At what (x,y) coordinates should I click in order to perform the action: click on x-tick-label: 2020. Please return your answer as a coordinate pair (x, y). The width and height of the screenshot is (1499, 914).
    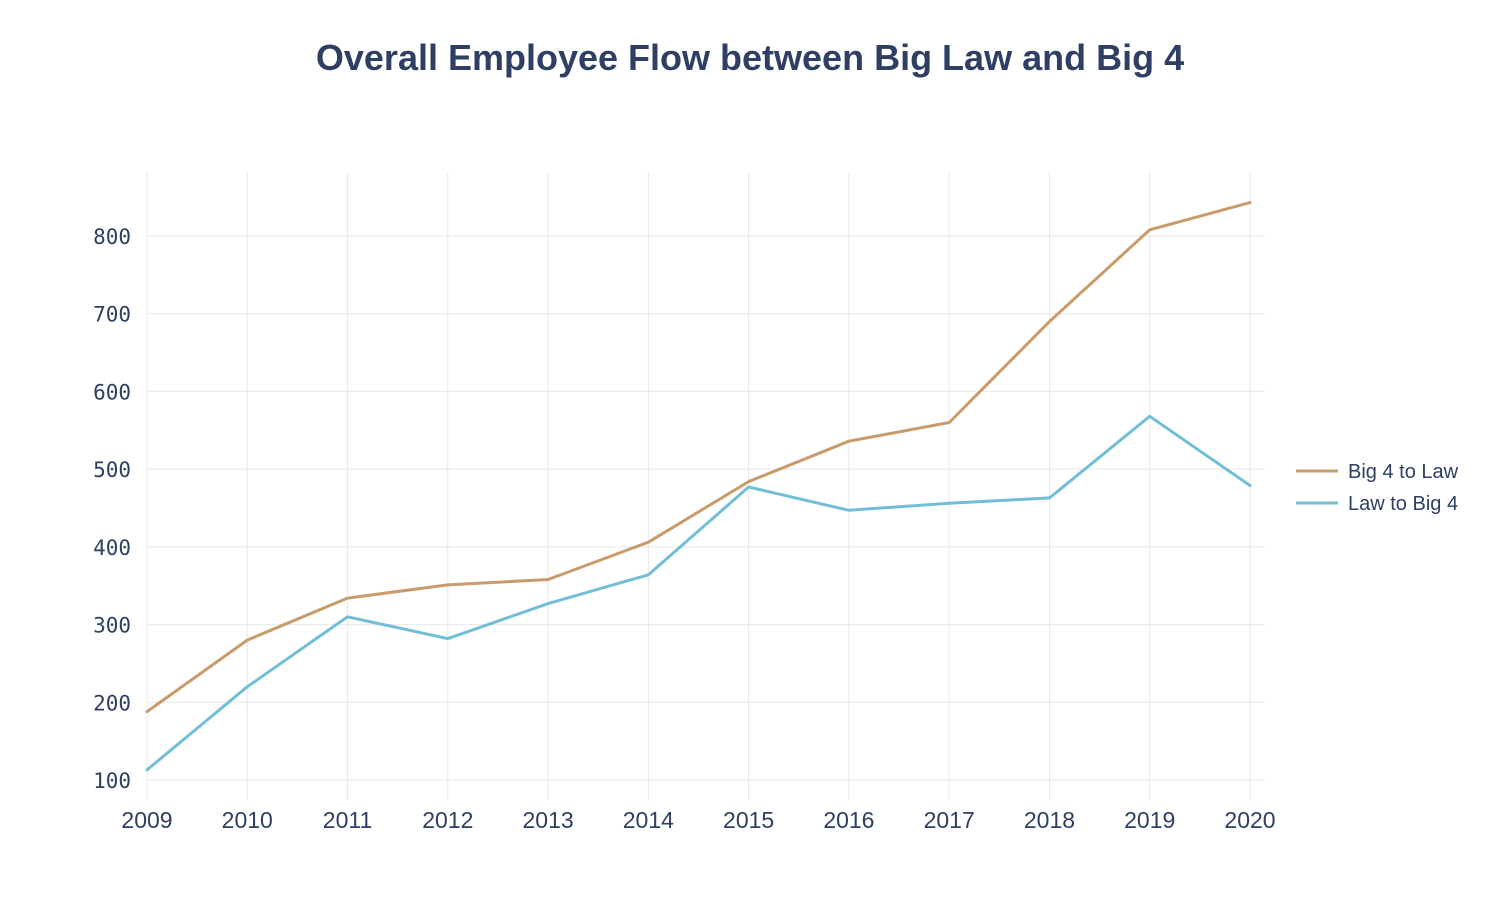
    Looking at the image, I should click on (1249, 820).